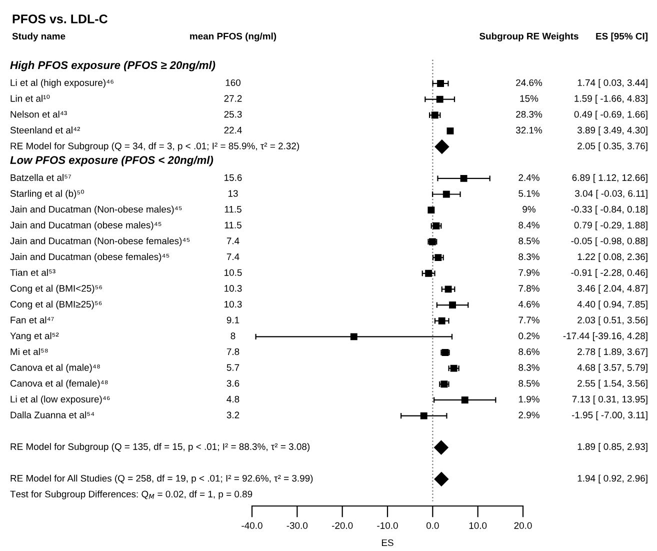 The width and height of the screenshot is (657, 551). Describe the element at coordinates (60, 400) in the screenshot. I see `y-tick-label: Li et al (low exposure)⁴⁶` at that location.